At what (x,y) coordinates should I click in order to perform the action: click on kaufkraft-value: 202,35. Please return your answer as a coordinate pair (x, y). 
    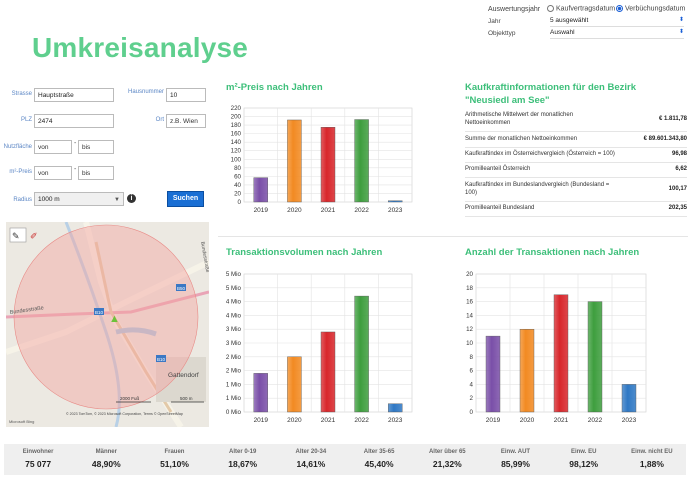
    Looking at the image, I should click on (677, 208).